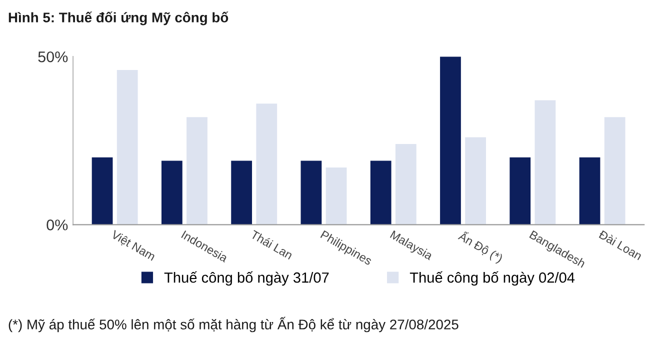 The width and height of the screenshot is (664, 343). I want to click on x-tick-label: Thái Lan, so click(272, 245).